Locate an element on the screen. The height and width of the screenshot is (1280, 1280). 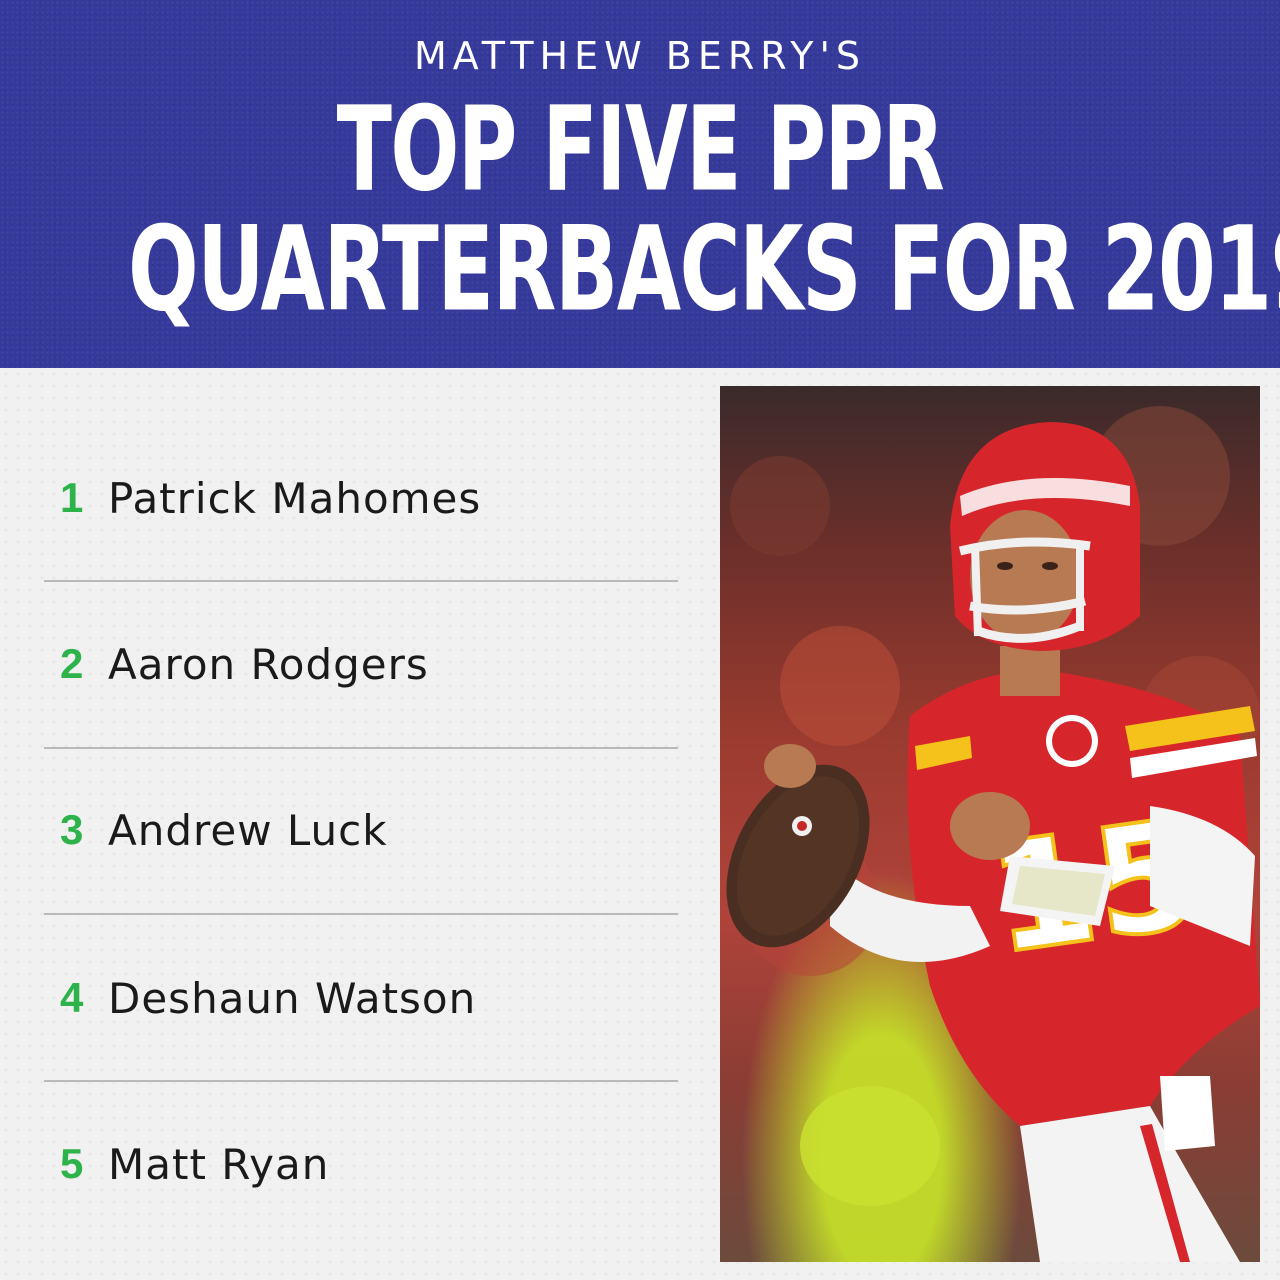
rank-number: 4 is located at coordinates (72, 997).